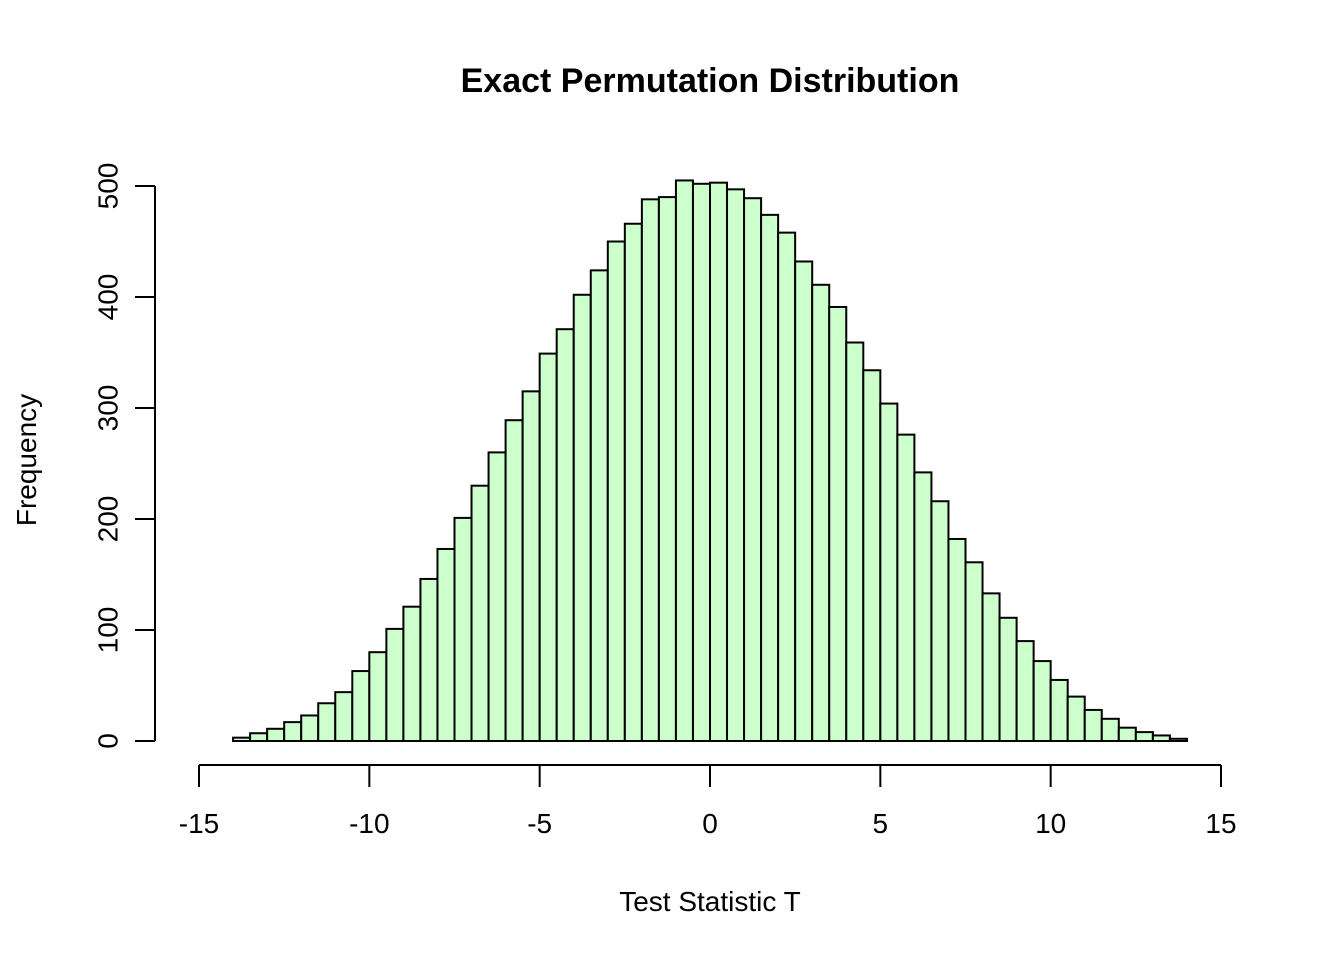 The height and width of the screenshot is (960, 1344). Describe the element at coordinates (124, 456) in the screenshot. I see `y-axis: 0 100 200 300 400 500` at that location.